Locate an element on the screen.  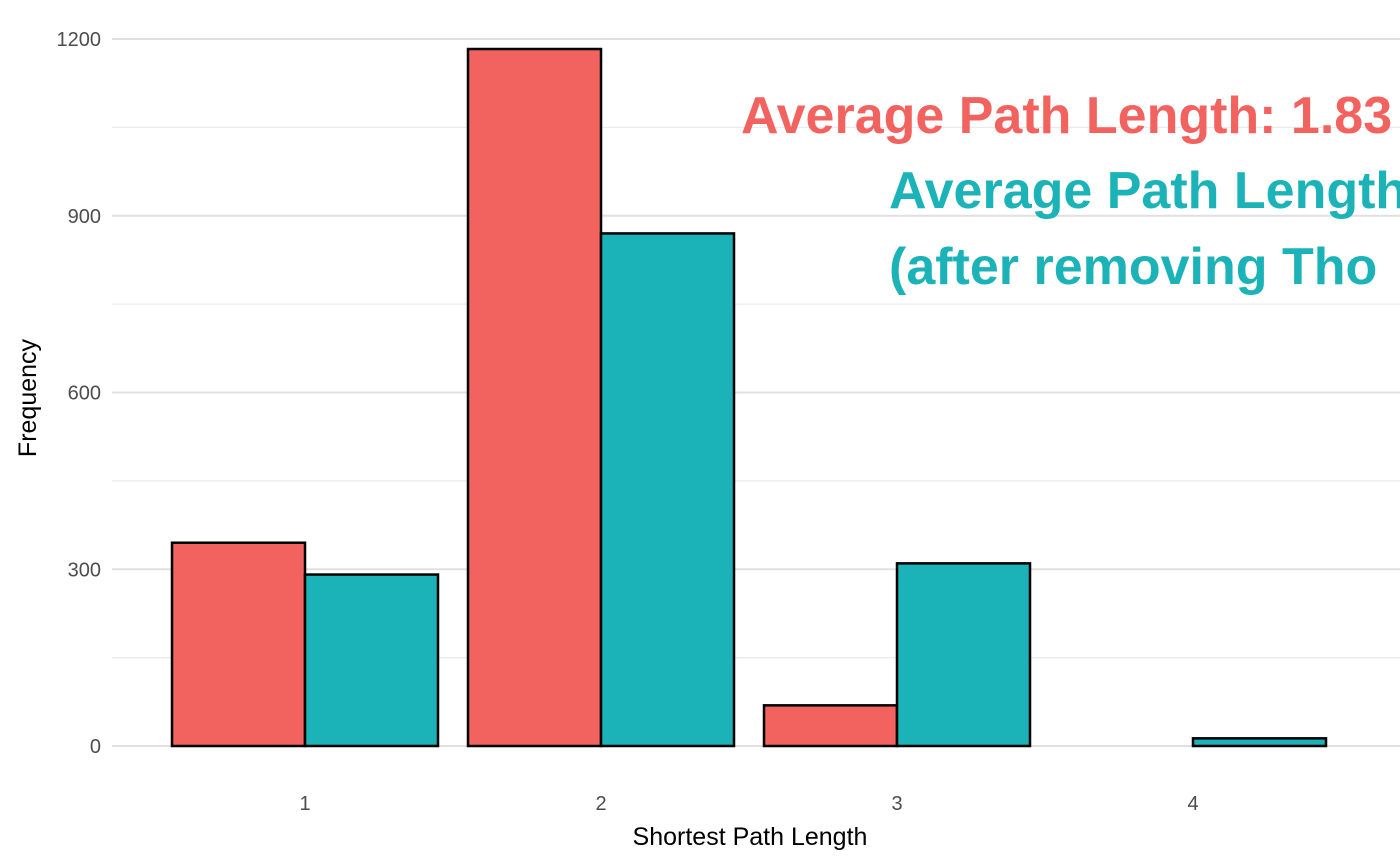
y-tick-label: 0 is located at coordinates (95, 747).